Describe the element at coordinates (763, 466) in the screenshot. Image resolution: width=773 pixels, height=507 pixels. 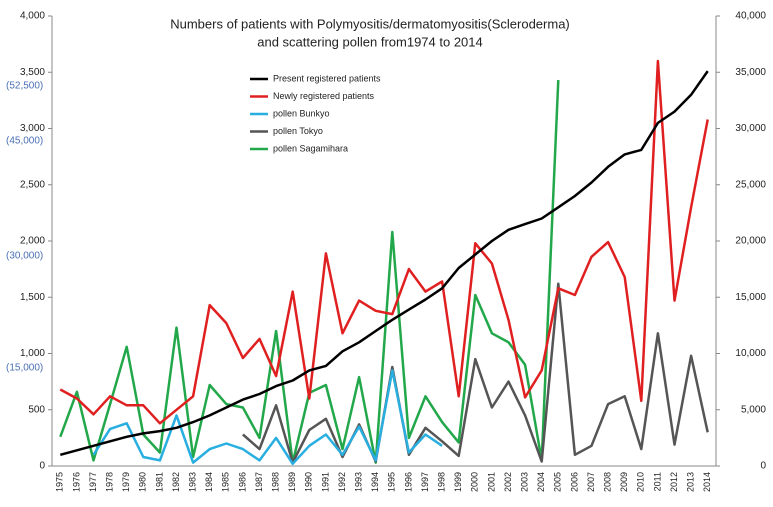
I see `y2-tick-label: 0` at that location.